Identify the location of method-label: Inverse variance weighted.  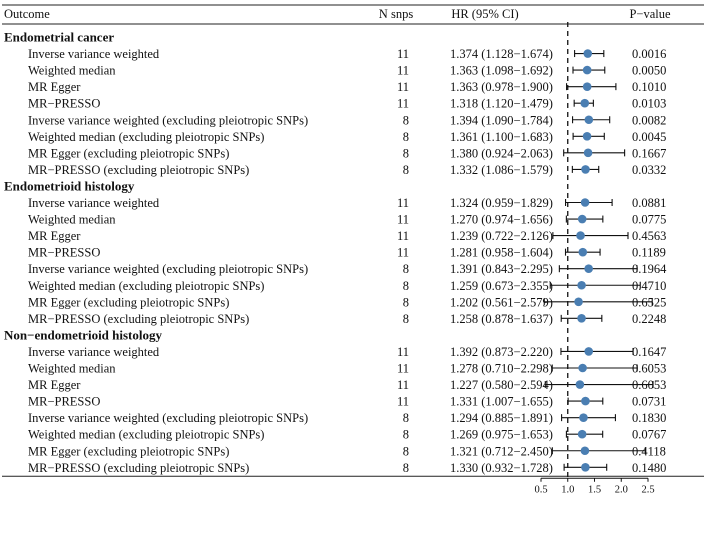
(94, 352).